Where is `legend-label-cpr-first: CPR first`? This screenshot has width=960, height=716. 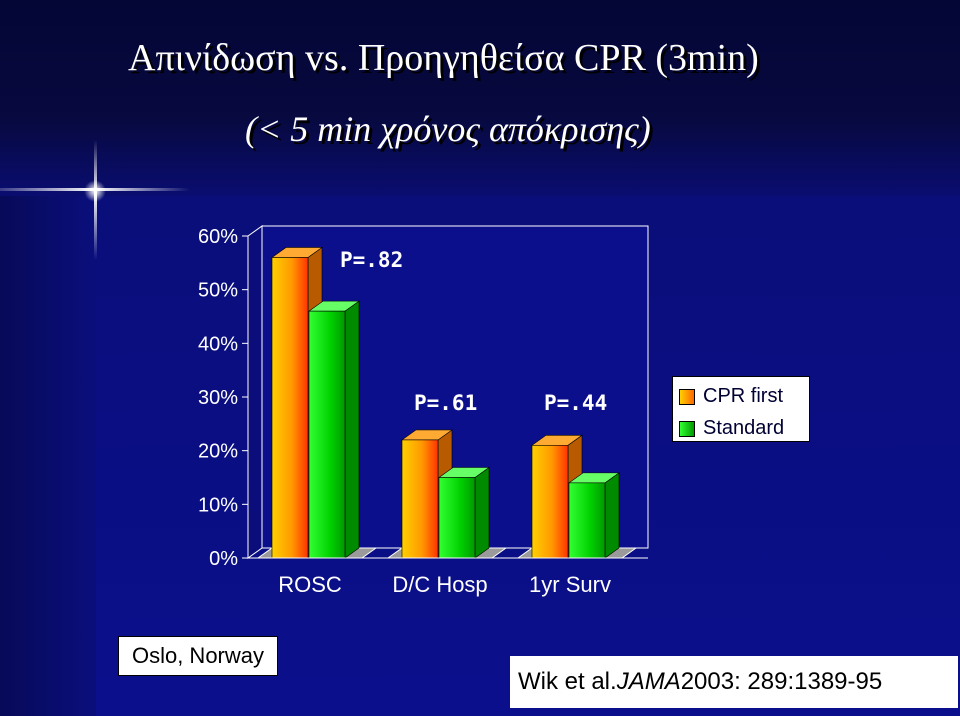 legend-label-cpr-first: CPR first is located at coordinates (743, 396).